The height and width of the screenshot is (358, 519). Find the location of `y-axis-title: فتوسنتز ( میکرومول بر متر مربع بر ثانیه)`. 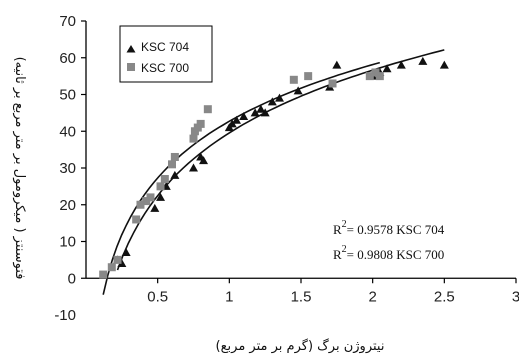

y-axis-title: فتوسنتز ( میکرومول بر متر مربع بر ثانیه) is located at coordinates (19, 168).